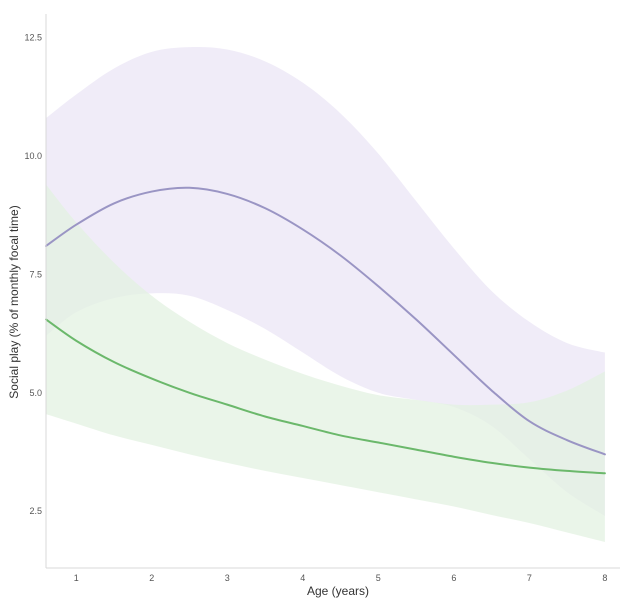  Describe the element at coordinates (341, 578) in the screenshot. I see `x-ticks-layer: 1 2 3 4 5 6 7 8` at that location.